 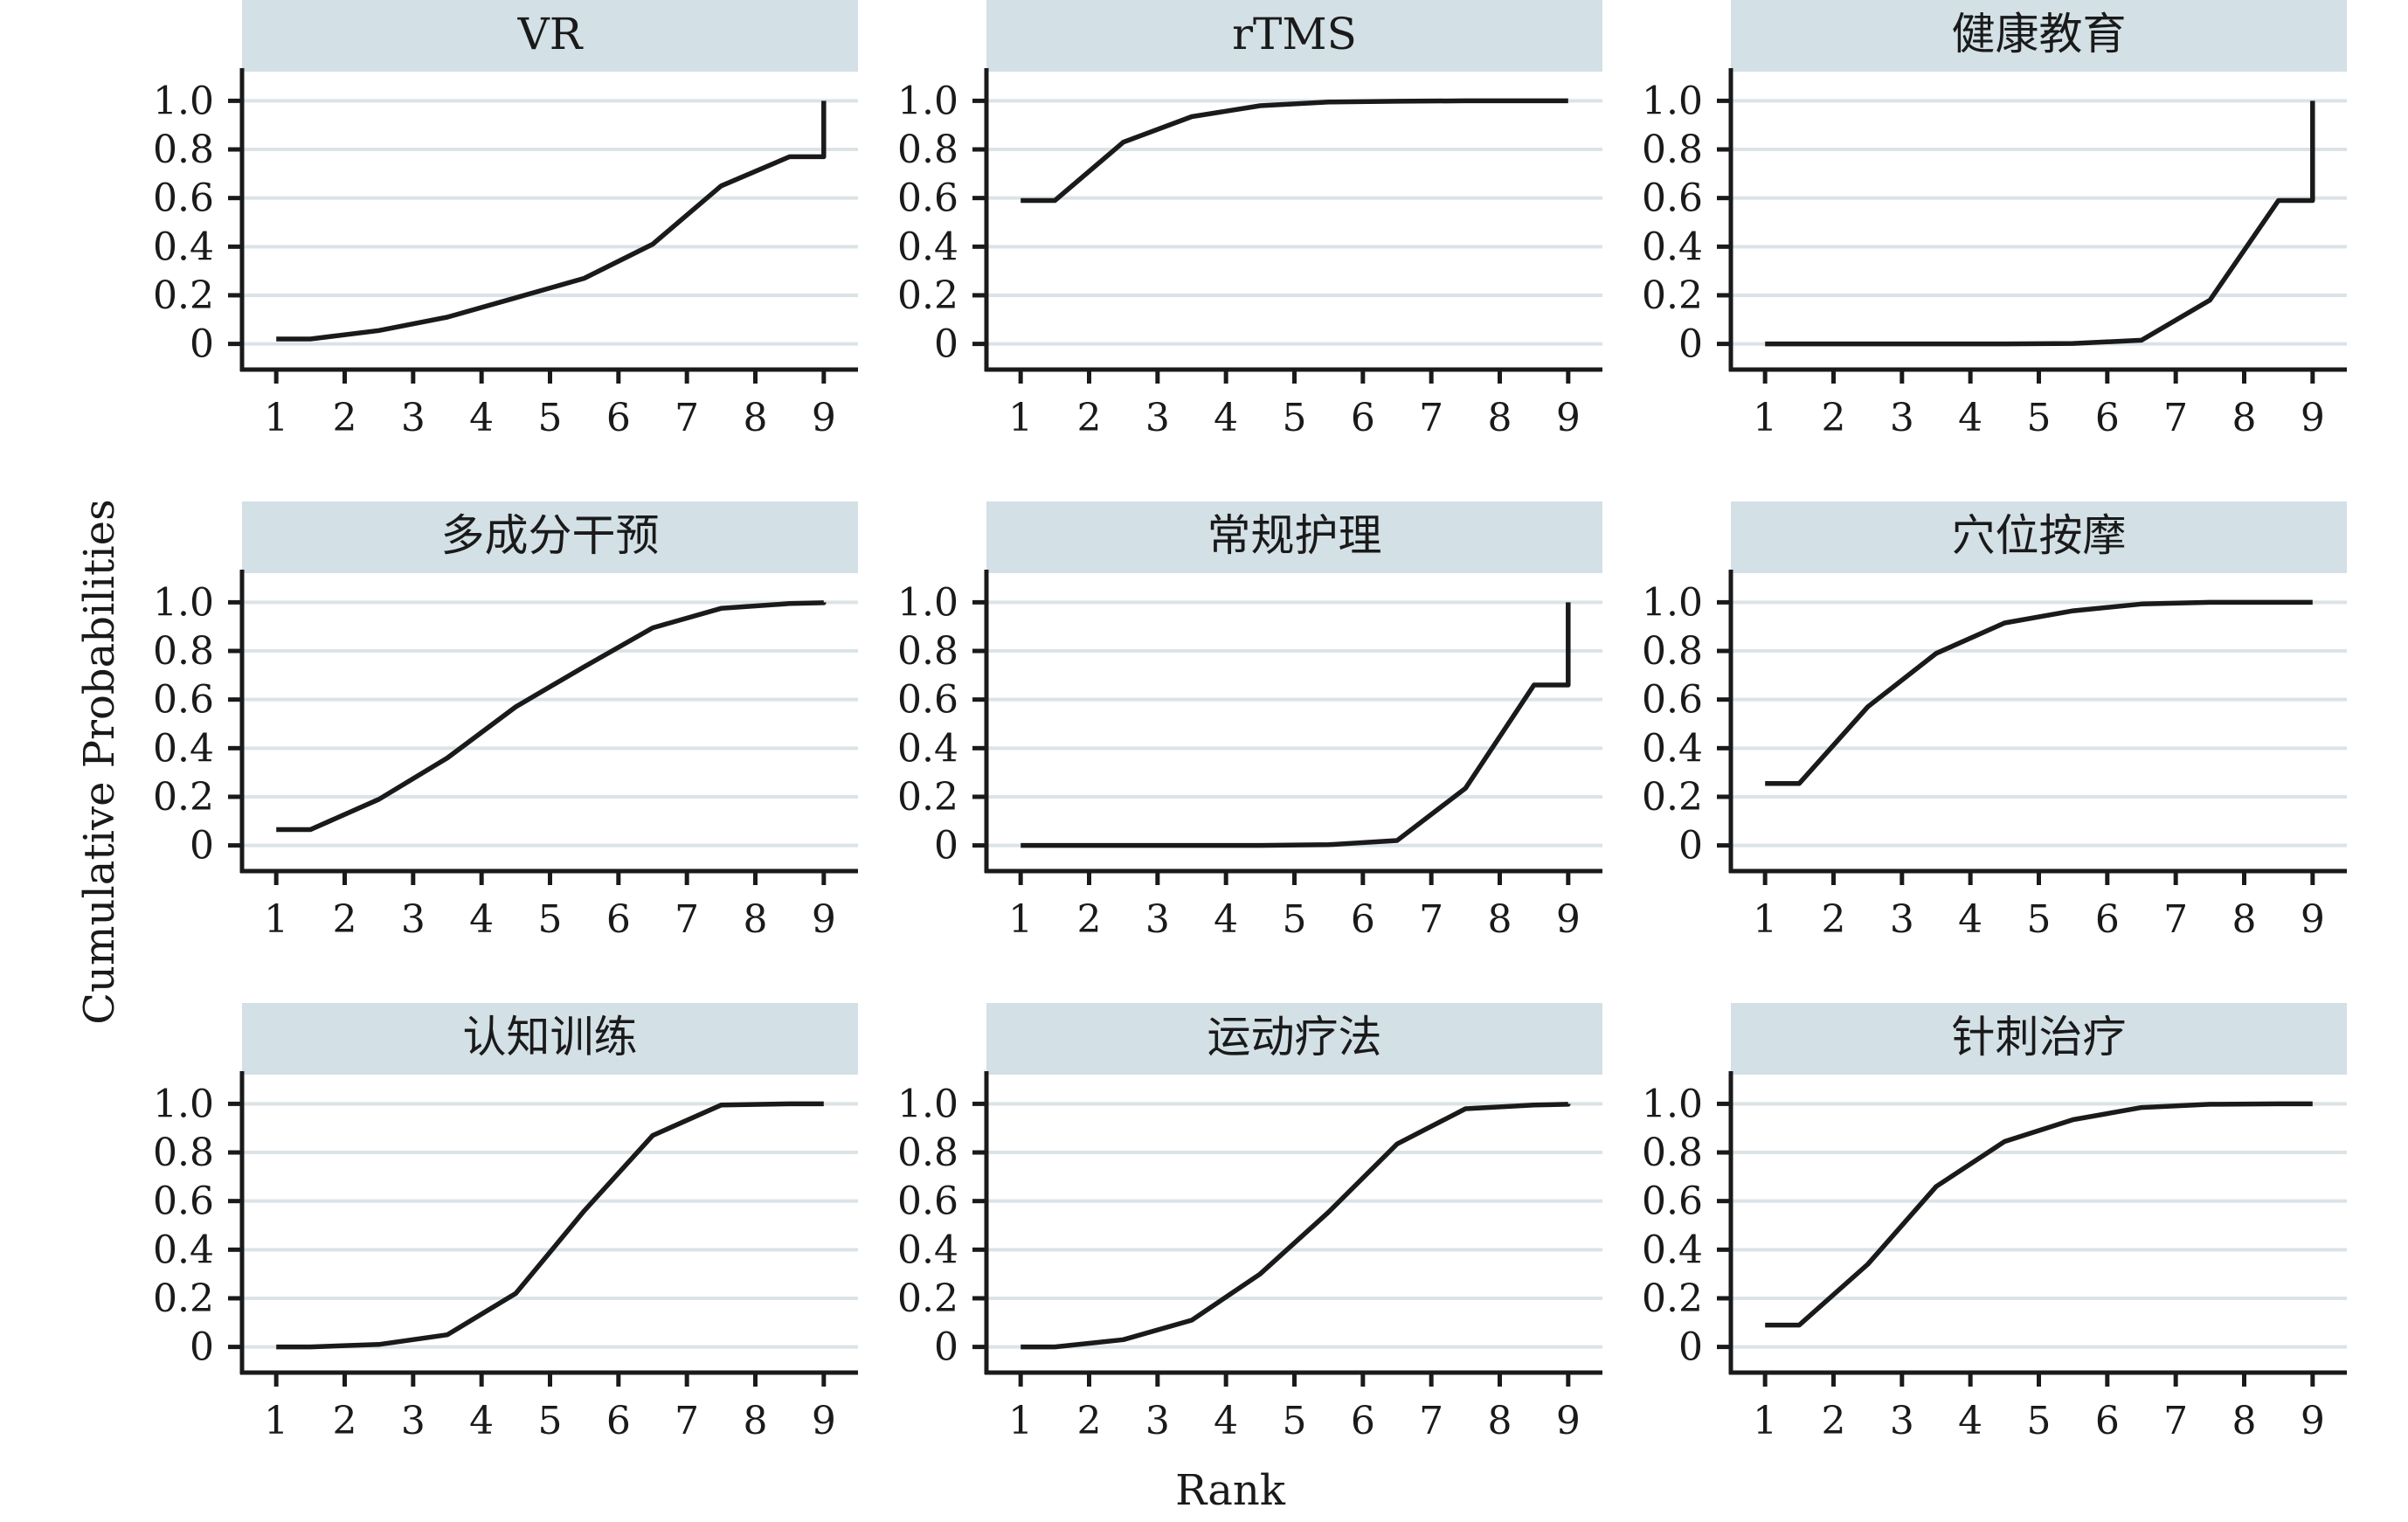 I want to click on panel-title: 穴位按摩, so click(x=2039, y=535).